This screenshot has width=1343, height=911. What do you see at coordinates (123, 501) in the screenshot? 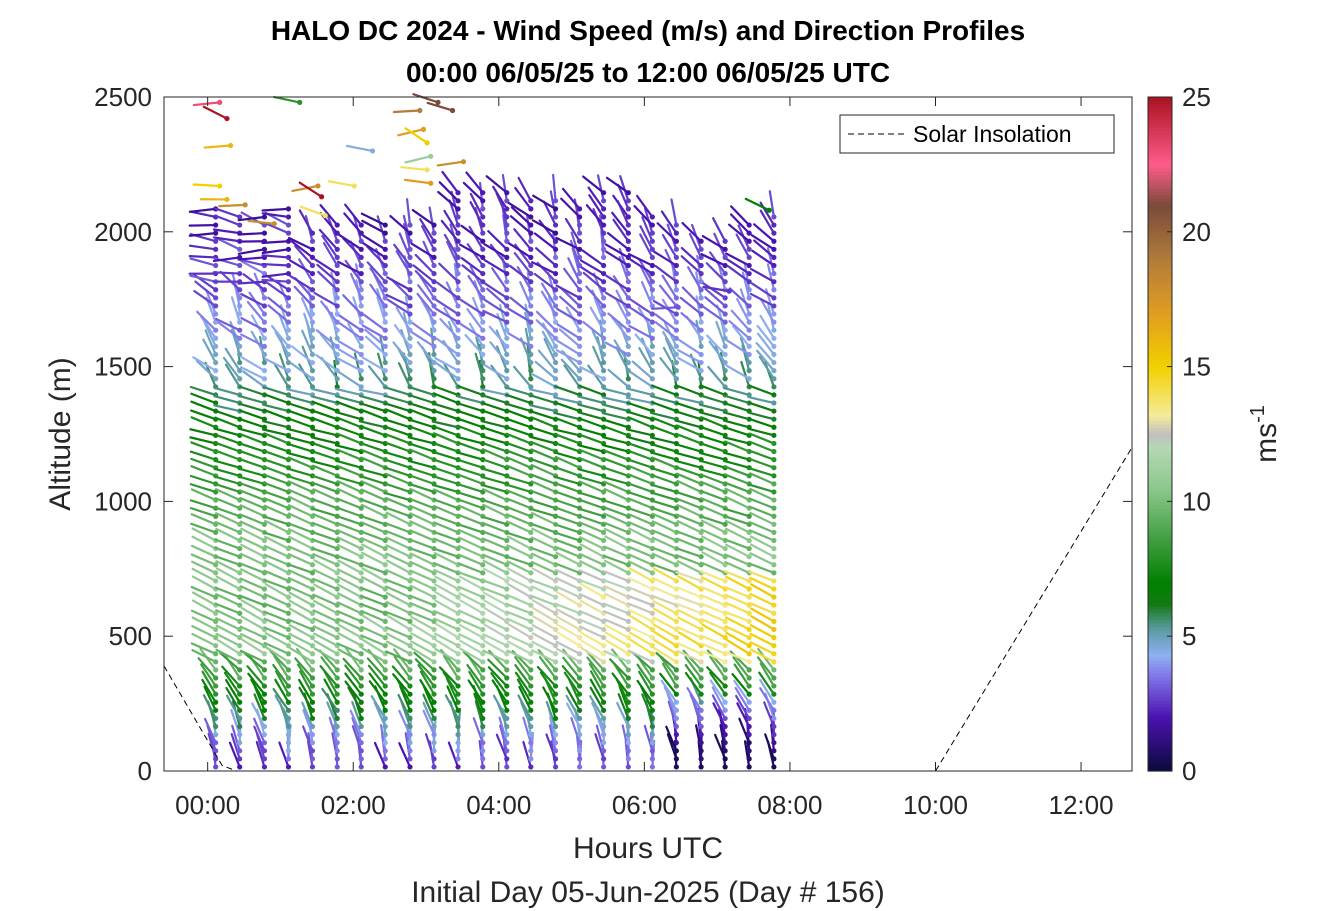
I see `y-tick-label: 1000` at bounding box center [123, 501].